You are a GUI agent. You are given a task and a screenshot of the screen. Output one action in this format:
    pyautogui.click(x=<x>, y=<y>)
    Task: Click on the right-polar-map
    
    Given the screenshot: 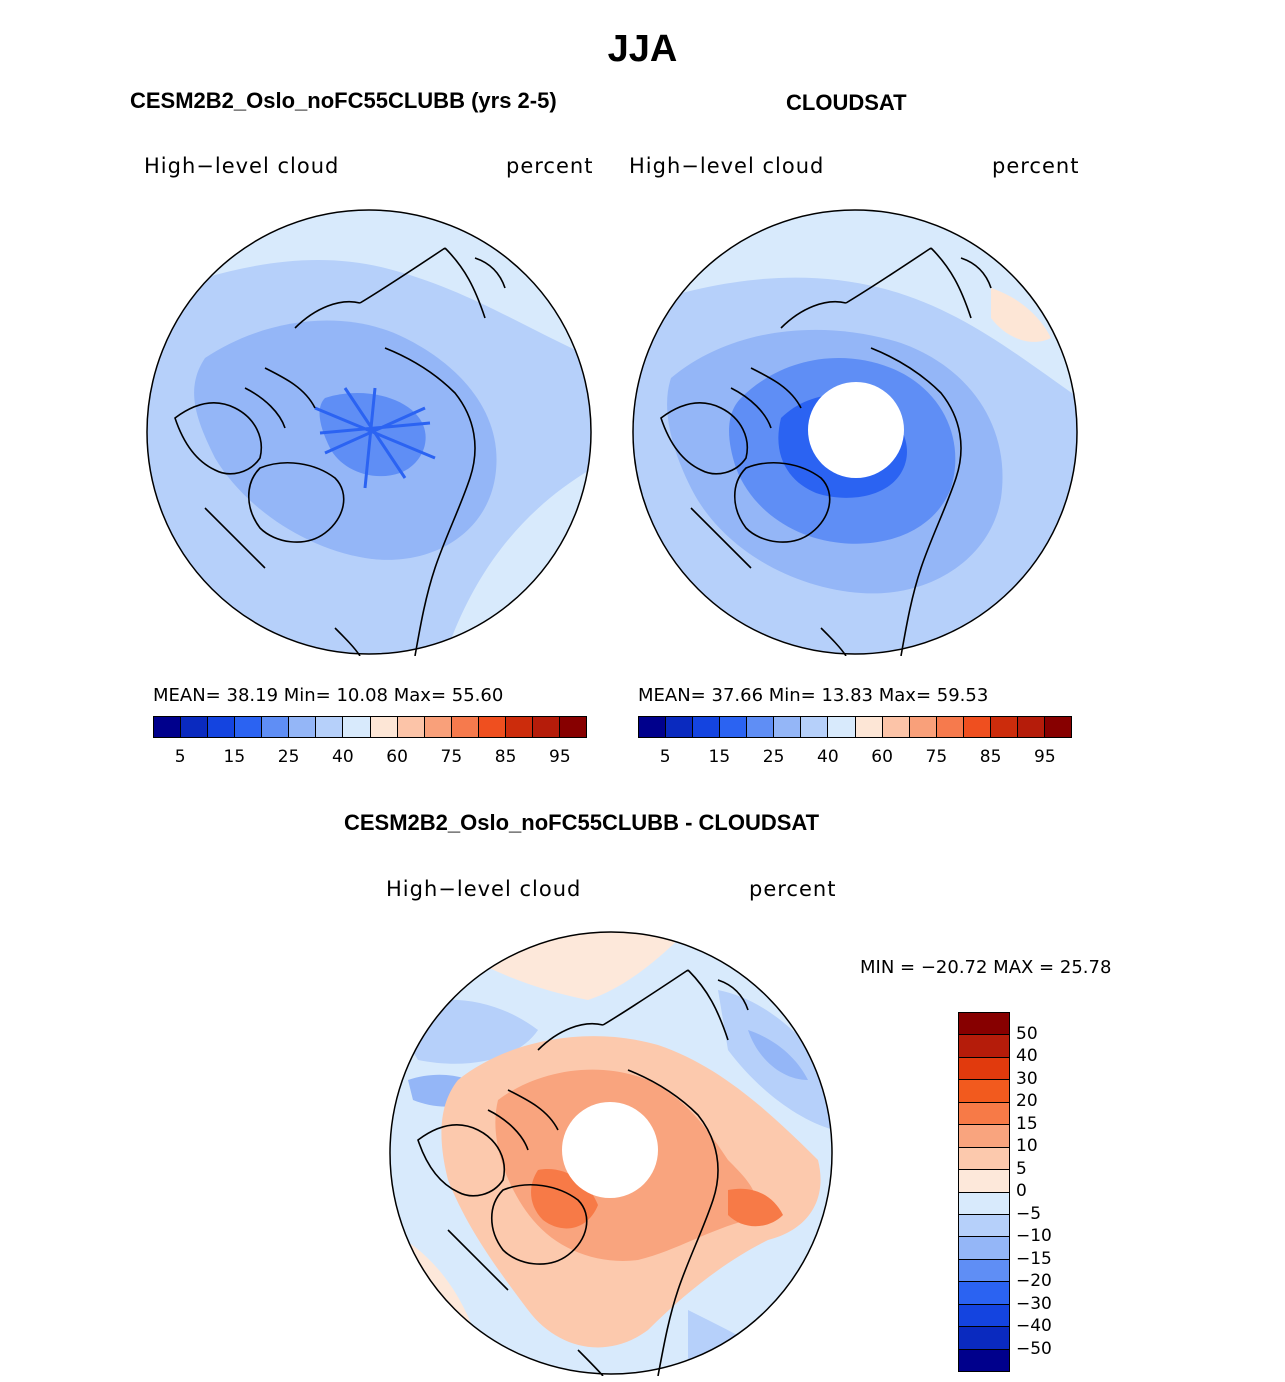 What is the action you would take?
    pyautogui.click(x=855, y=432)
    